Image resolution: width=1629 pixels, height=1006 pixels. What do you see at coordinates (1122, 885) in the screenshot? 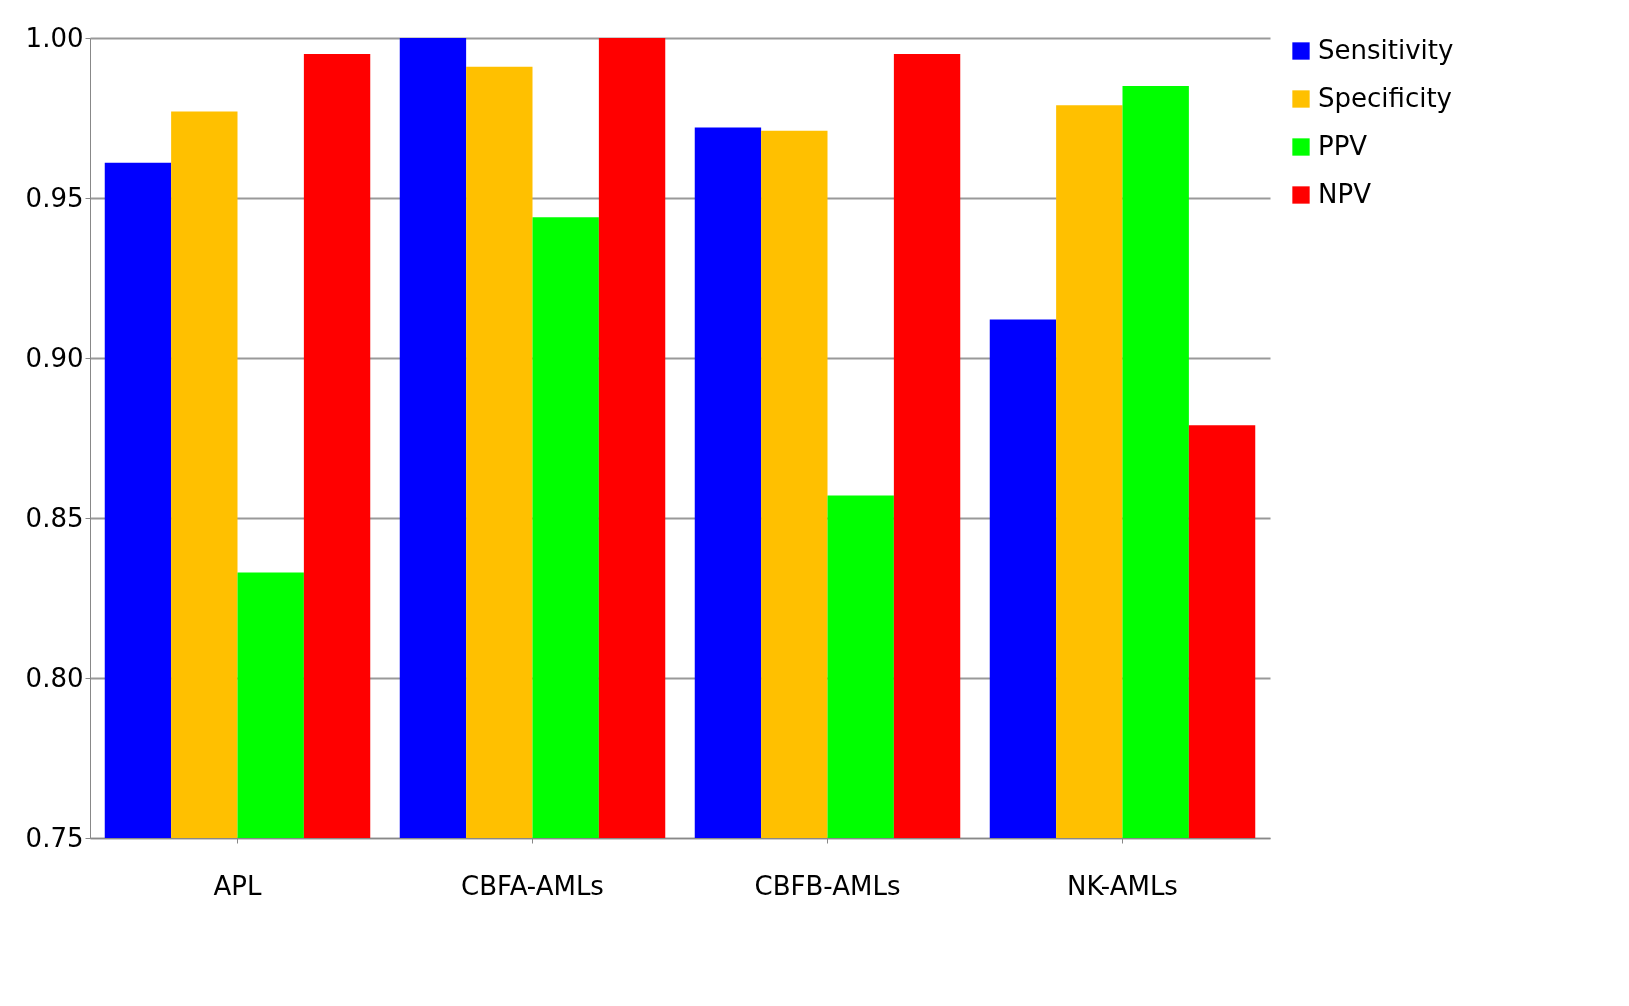
I see `x-tick-label: NK-AMLs` at bounding box center [1122, 885].